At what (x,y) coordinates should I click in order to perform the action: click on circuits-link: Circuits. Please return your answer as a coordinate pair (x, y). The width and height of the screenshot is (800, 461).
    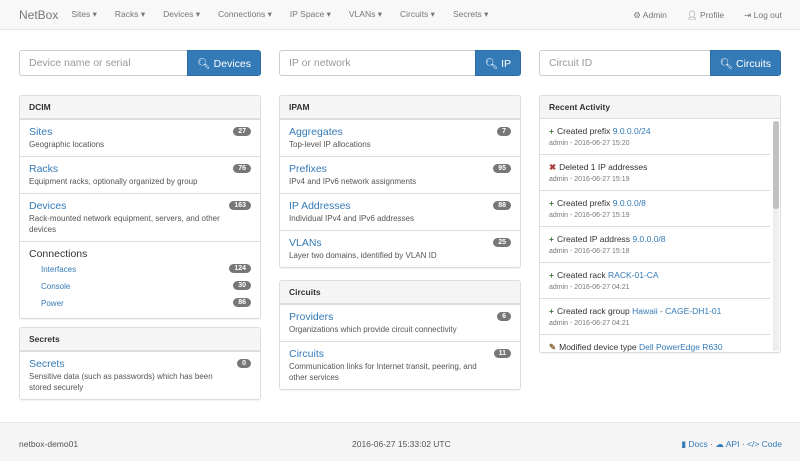
    Looking at the image, I should click on (307, 354).